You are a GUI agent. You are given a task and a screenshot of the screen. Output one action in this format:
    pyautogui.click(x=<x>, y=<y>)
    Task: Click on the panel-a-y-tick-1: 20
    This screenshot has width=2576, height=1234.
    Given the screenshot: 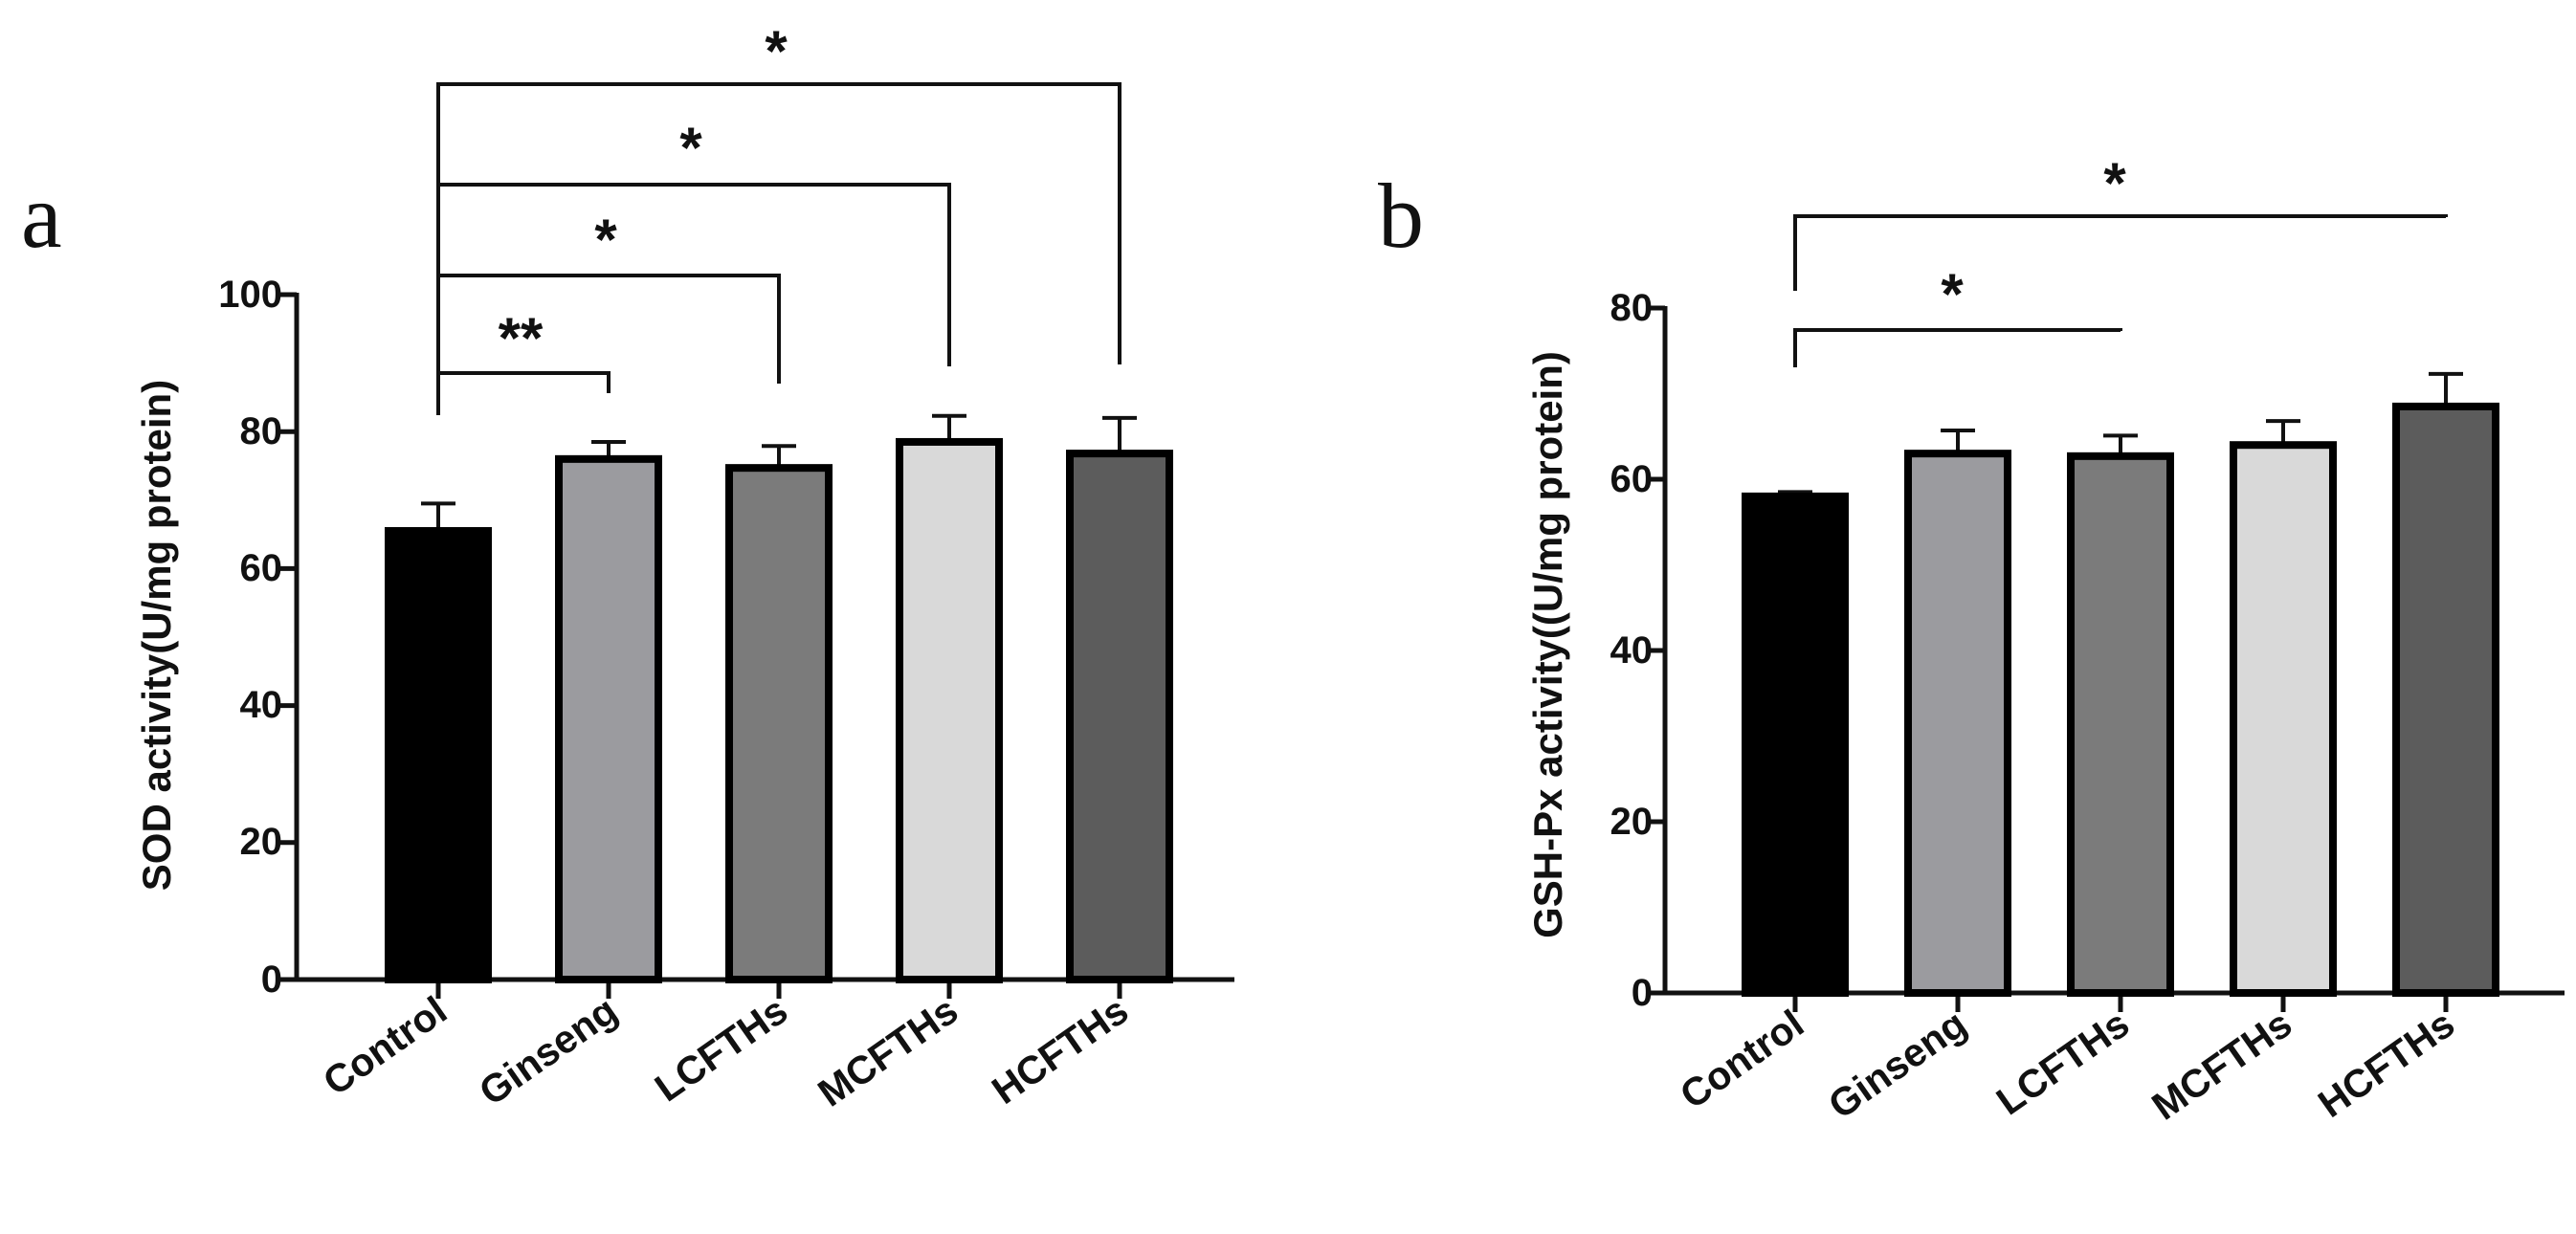 What is the action you would take?
    pyautogui.click(x=261, y=842)
    